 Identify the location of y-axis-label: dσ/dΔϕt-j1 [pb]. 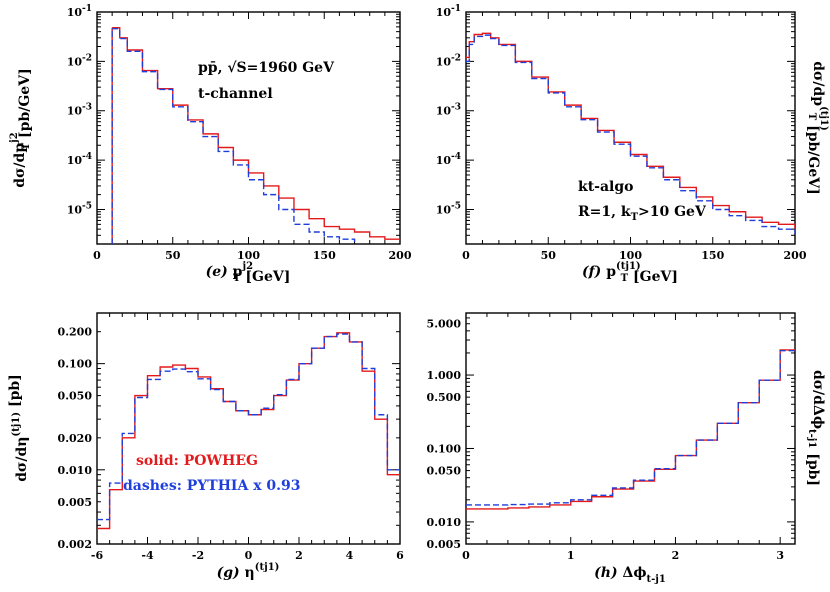
(815, 428).